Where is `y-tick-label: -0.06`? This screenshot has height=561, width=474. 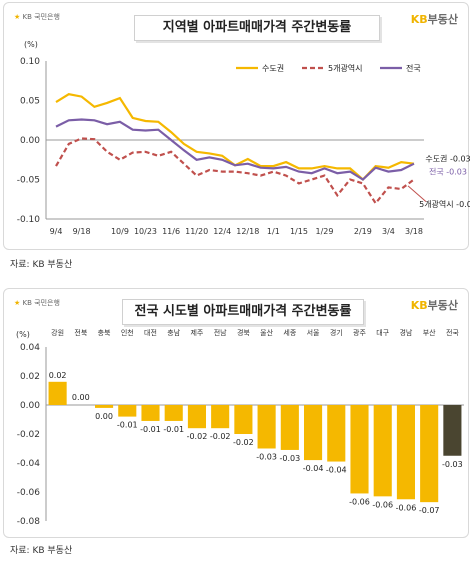 y-tick-label: -0.06 is located at coordinates (29, 493).